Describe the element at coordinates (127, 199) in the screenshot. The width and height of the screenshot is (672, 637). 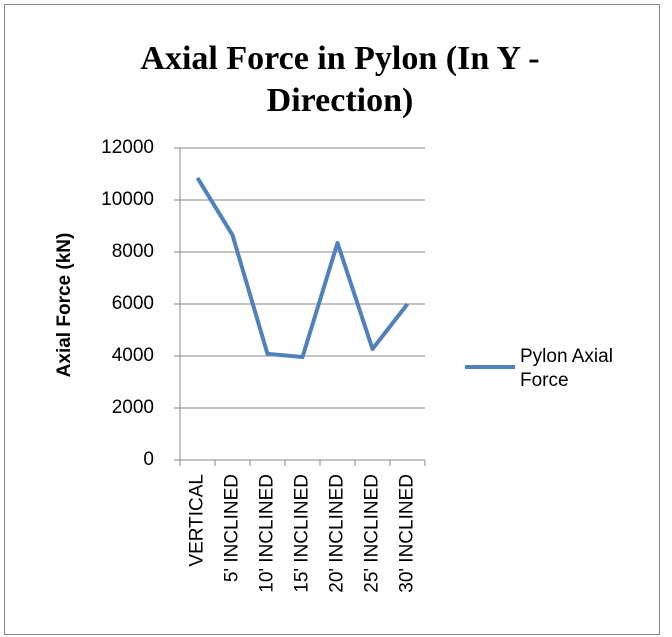
I see `y-tick-label: 10000` at that location.